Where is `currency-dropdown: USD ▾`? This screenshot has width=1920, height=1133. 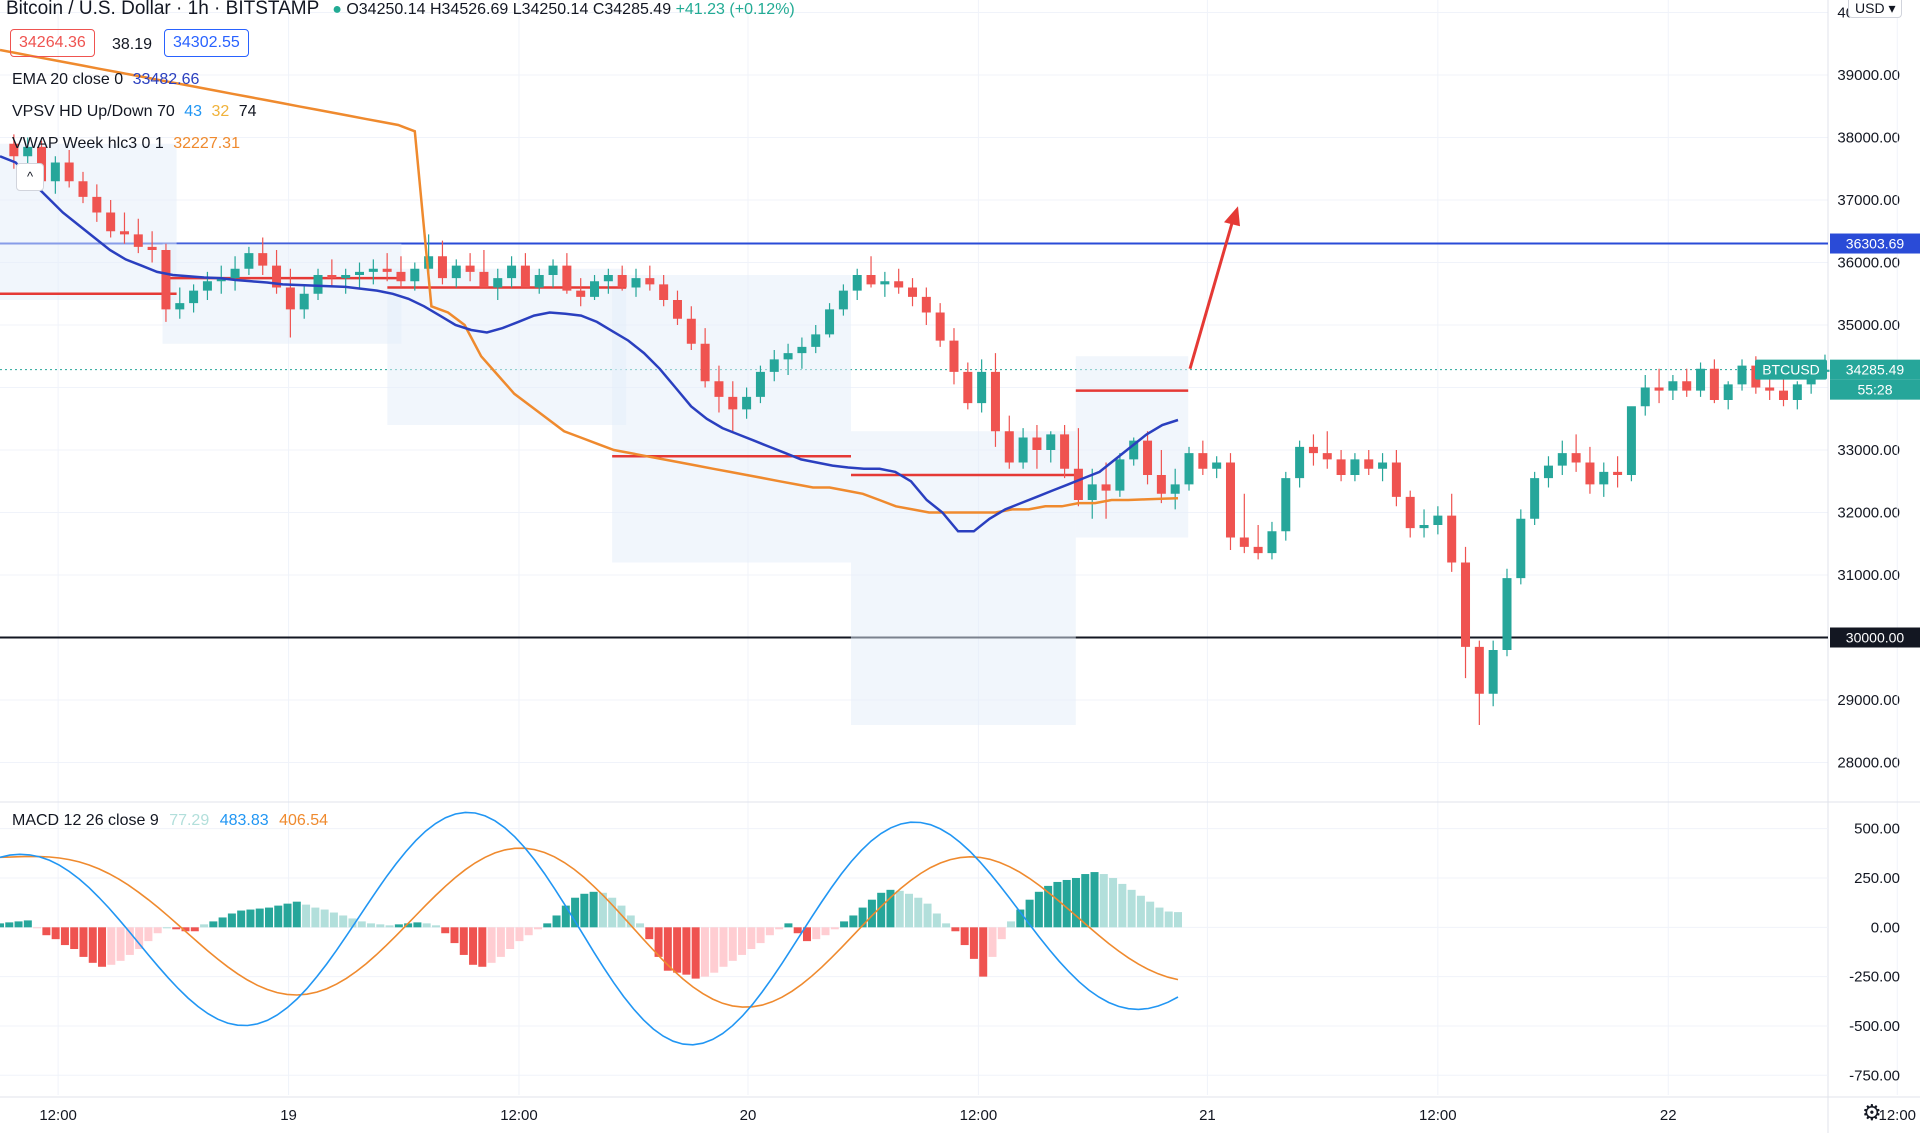
currency-dropdown: USD ▾ is located at coordinates (1875, 9).